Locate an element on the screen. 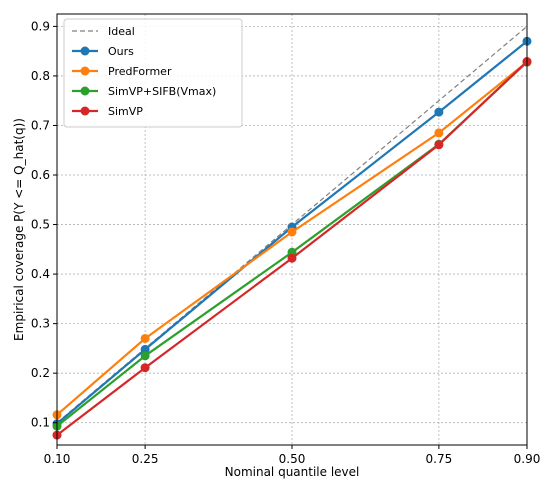  y-tick-label: 0.9 is located at coordinates (40, 26).